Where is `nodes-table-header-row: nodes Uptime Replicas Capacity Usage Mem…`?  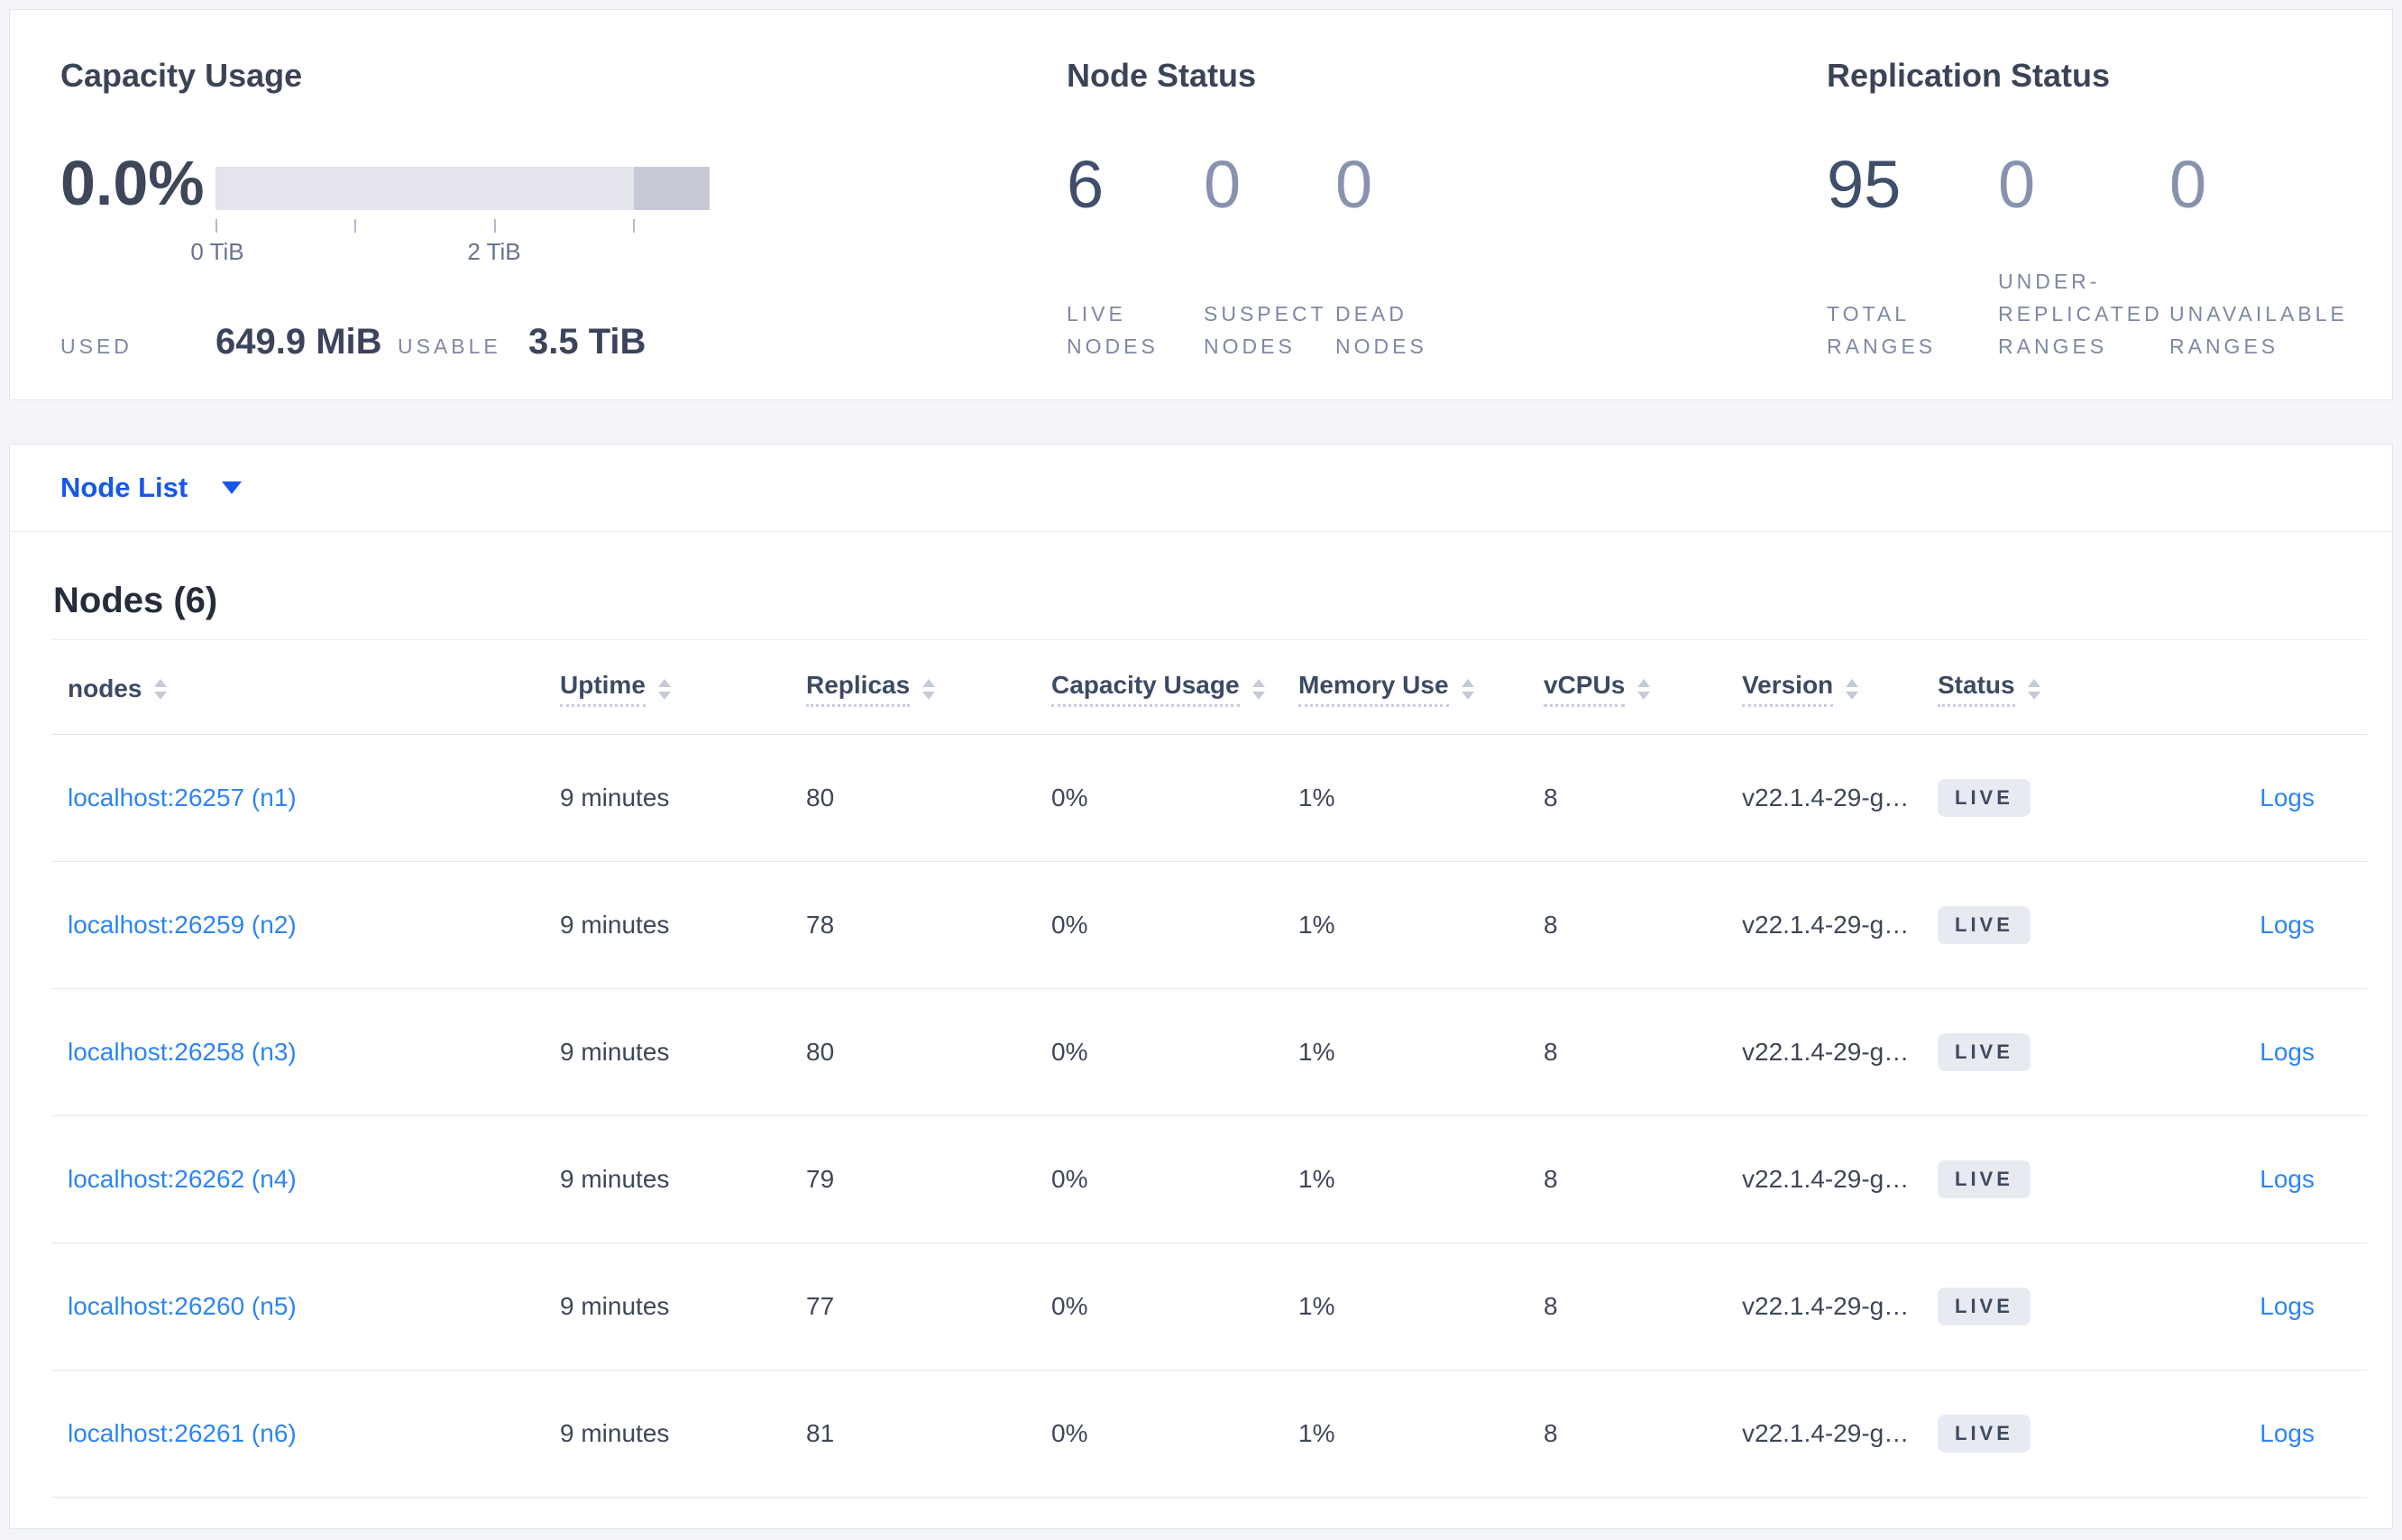
nodes-table-header-row: nodes Uptime Replicas Capacity Usage Mem… is located at coordinates (1209, 687).